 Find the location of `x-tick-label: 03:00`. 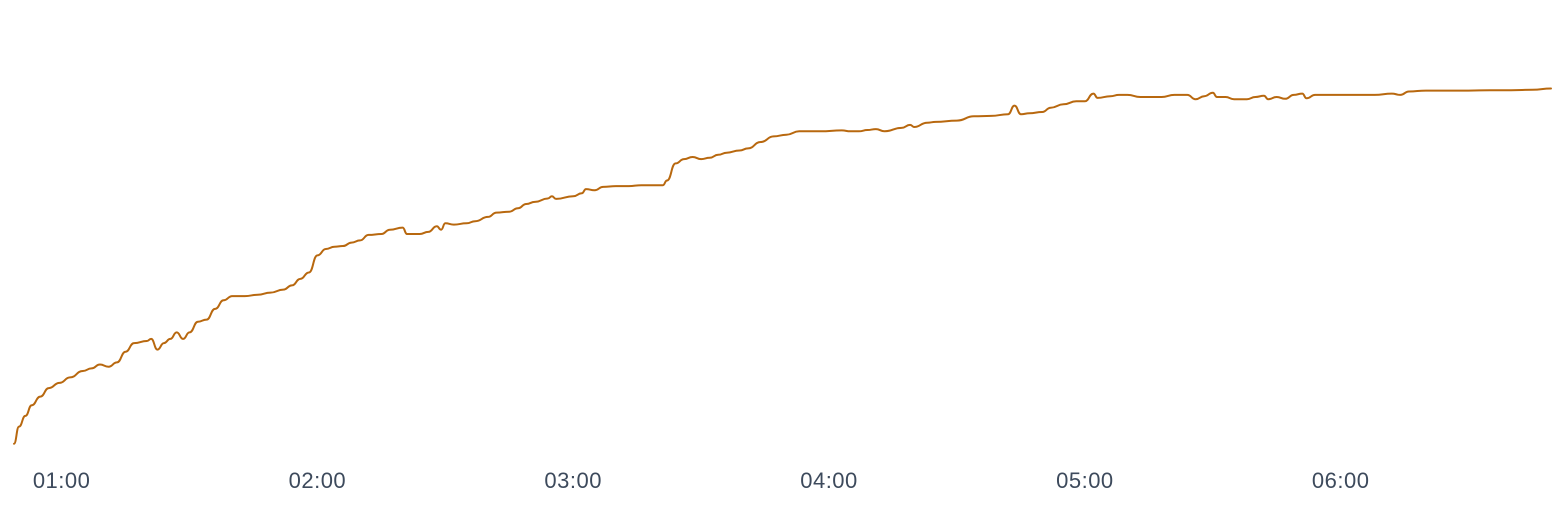

x-tick-label: 03:00 is located at coordinates (573, 480).